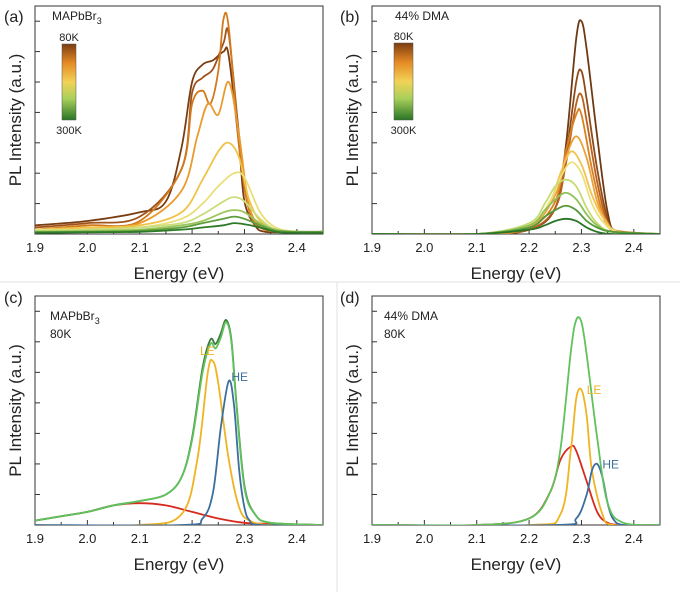 The image size is (680, 592). What do you see at coordinates (13, 298) in the screenshot?
I see `panel-label: (c)` at bounding box center [13, 298].